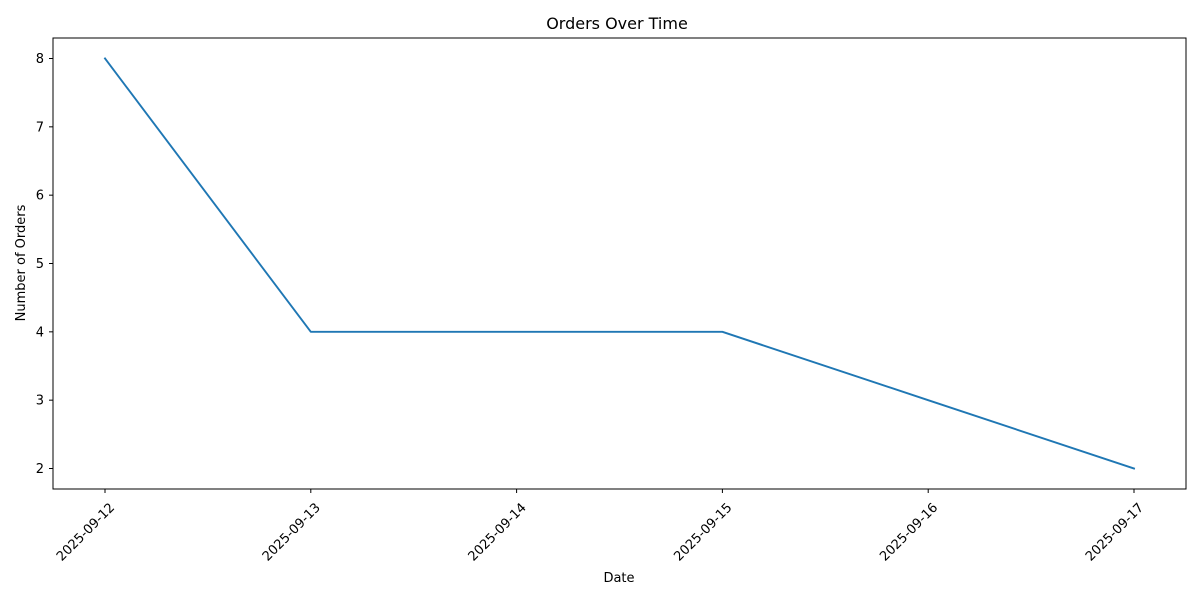 The image size is (1200, 604). I want to click on y-tick-label: 8, so click(40, 59).